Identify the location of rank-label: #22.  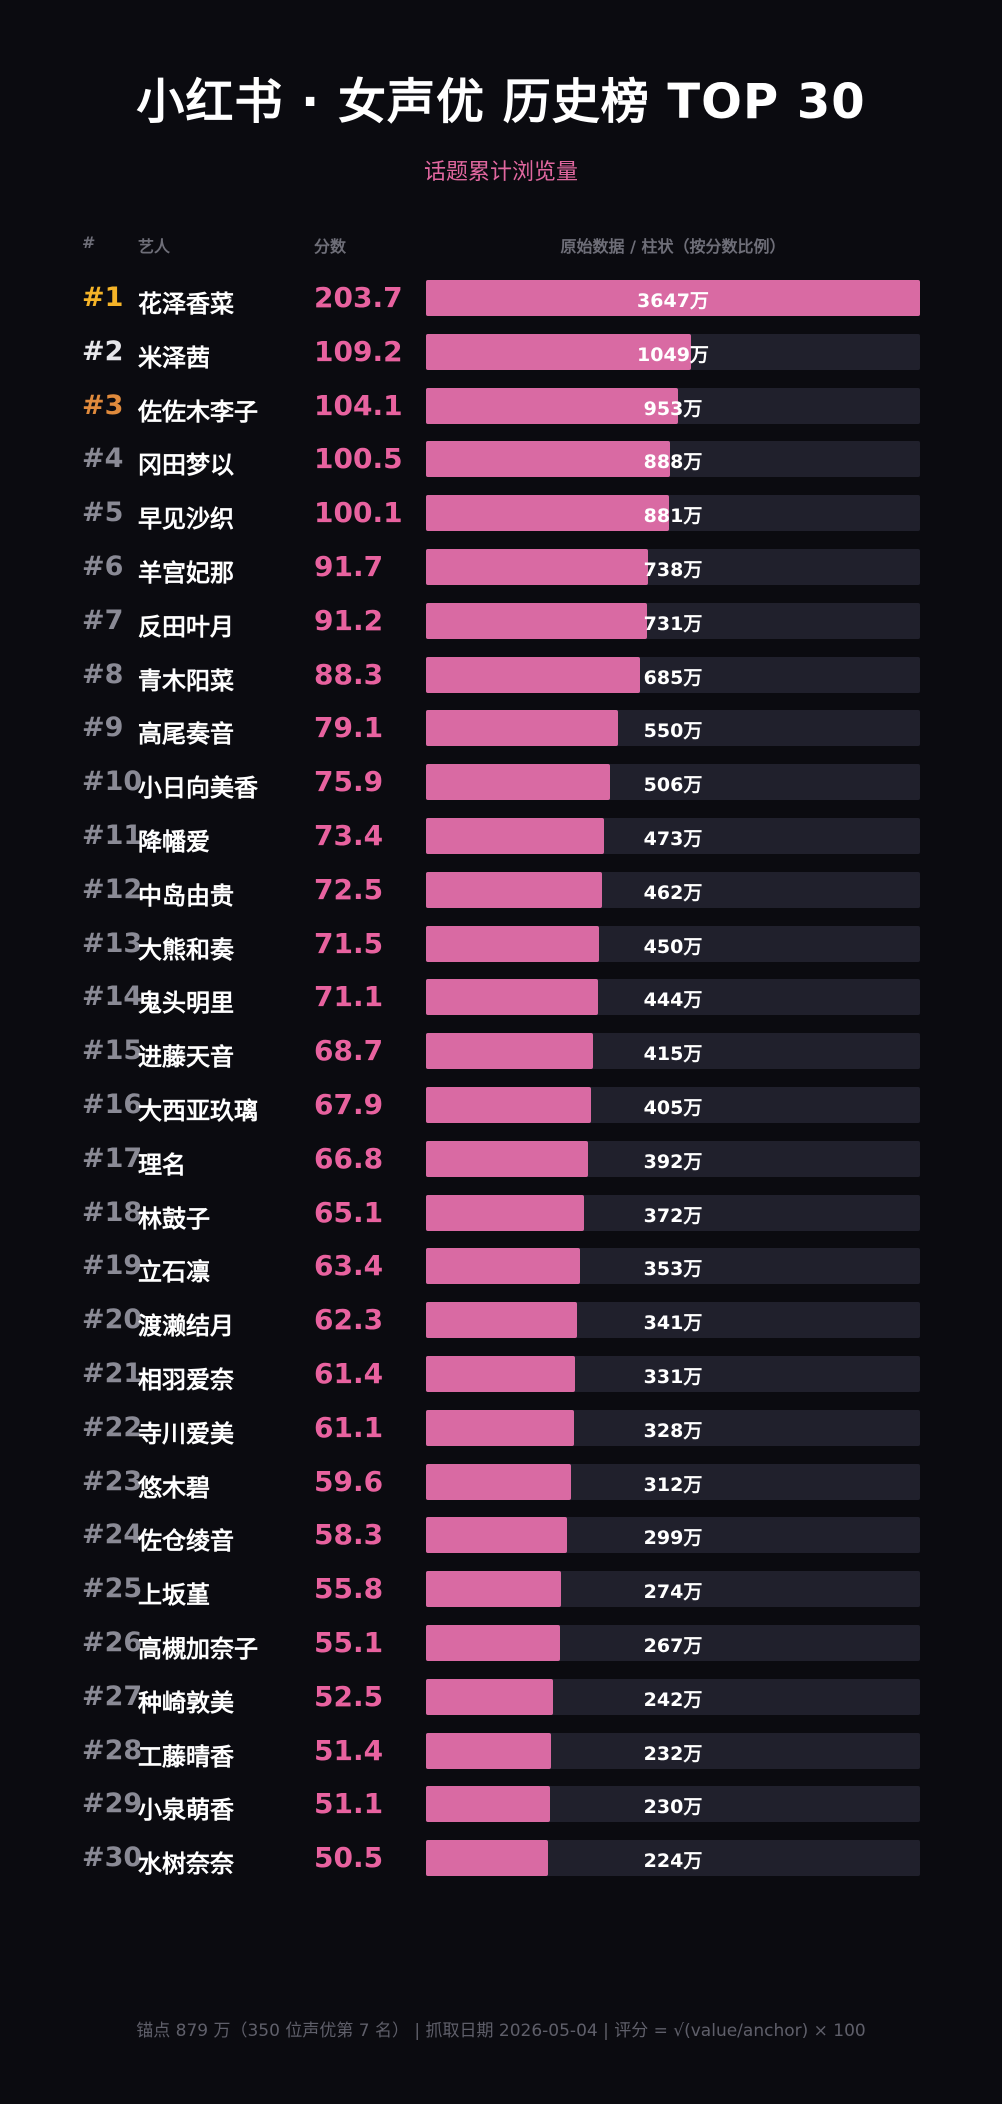
(112, 1427).